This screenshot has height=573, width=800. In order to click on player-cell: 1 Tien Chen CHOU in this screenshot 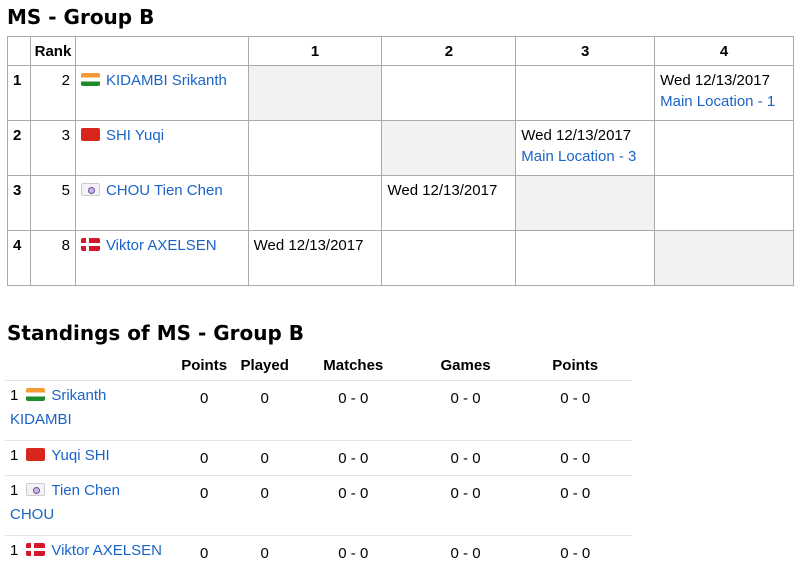, I will do `click(89, 505)`.